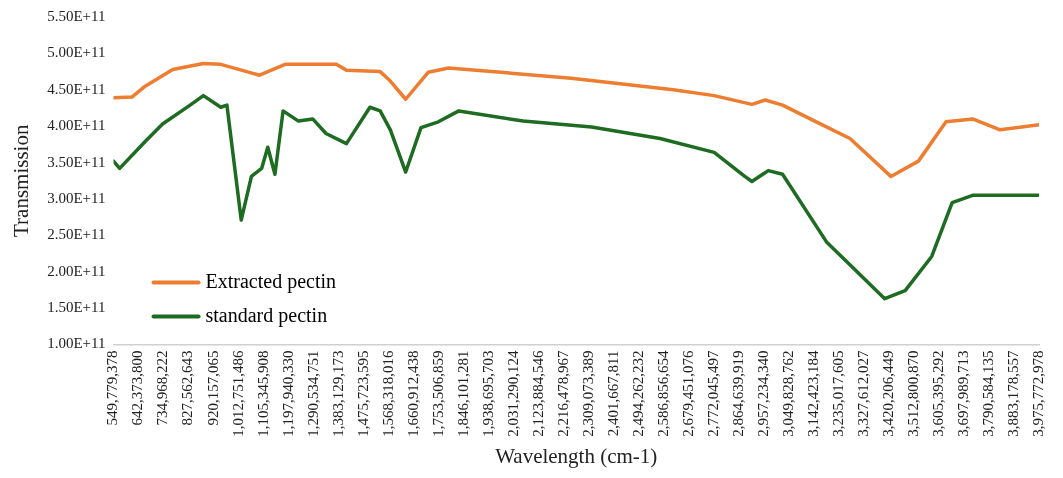 The height and width of the screenshot is (478, 1063). Describe the element at coordinates (287, 393) in the screenshot. I see `x-tick-label: 1,197,940,330` at that location.